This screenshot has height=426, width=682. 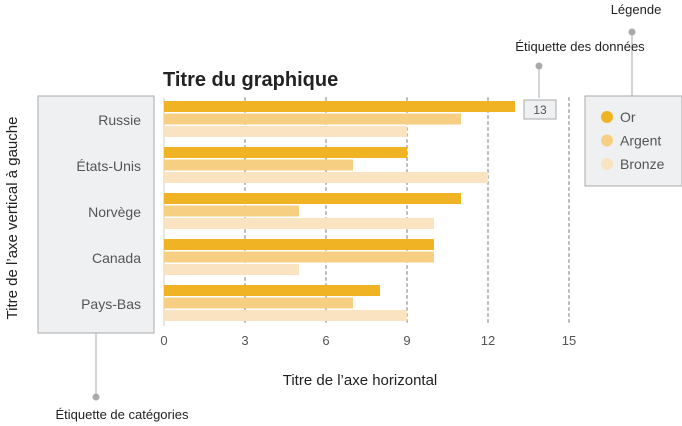 I want to click on bar-4-bronze, so click(x=231, y=269).